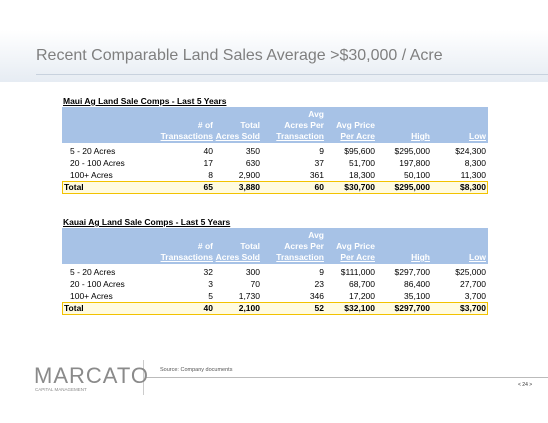 The image size is (548, 423). What do you see at coordinates (210, 296) in the screenshot?
I see `cell-value: 5` at bounding box center [210, 296].